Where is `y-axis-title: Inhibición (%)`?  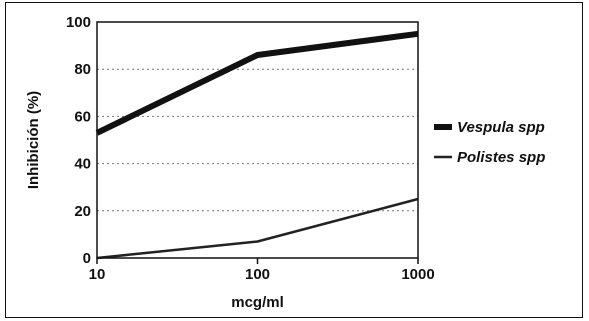
y-axis-title: Inhibición (%) is located at coordinates (33, 140).